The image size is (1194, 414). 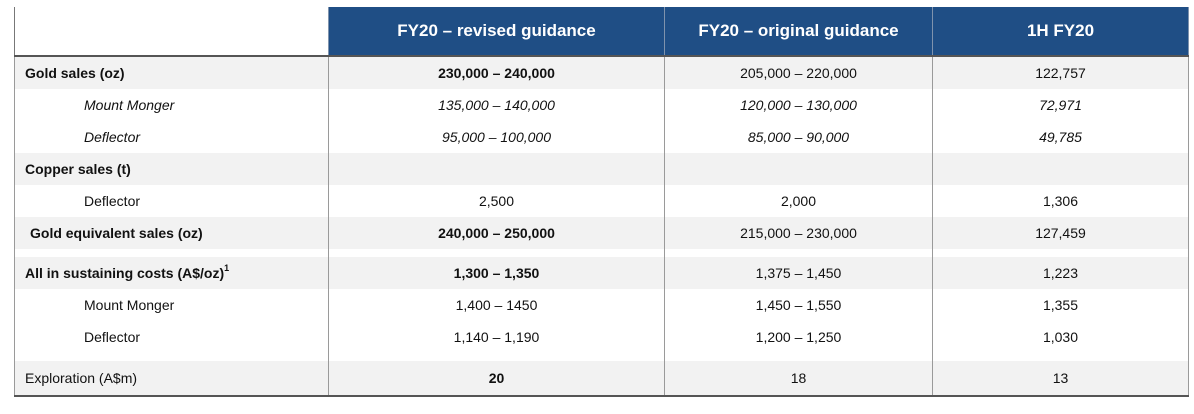 What do you see at coordinates (1060, 137) in the screenshot?
I see `cell-value: 49,785` at bounding box center [1060, 137].